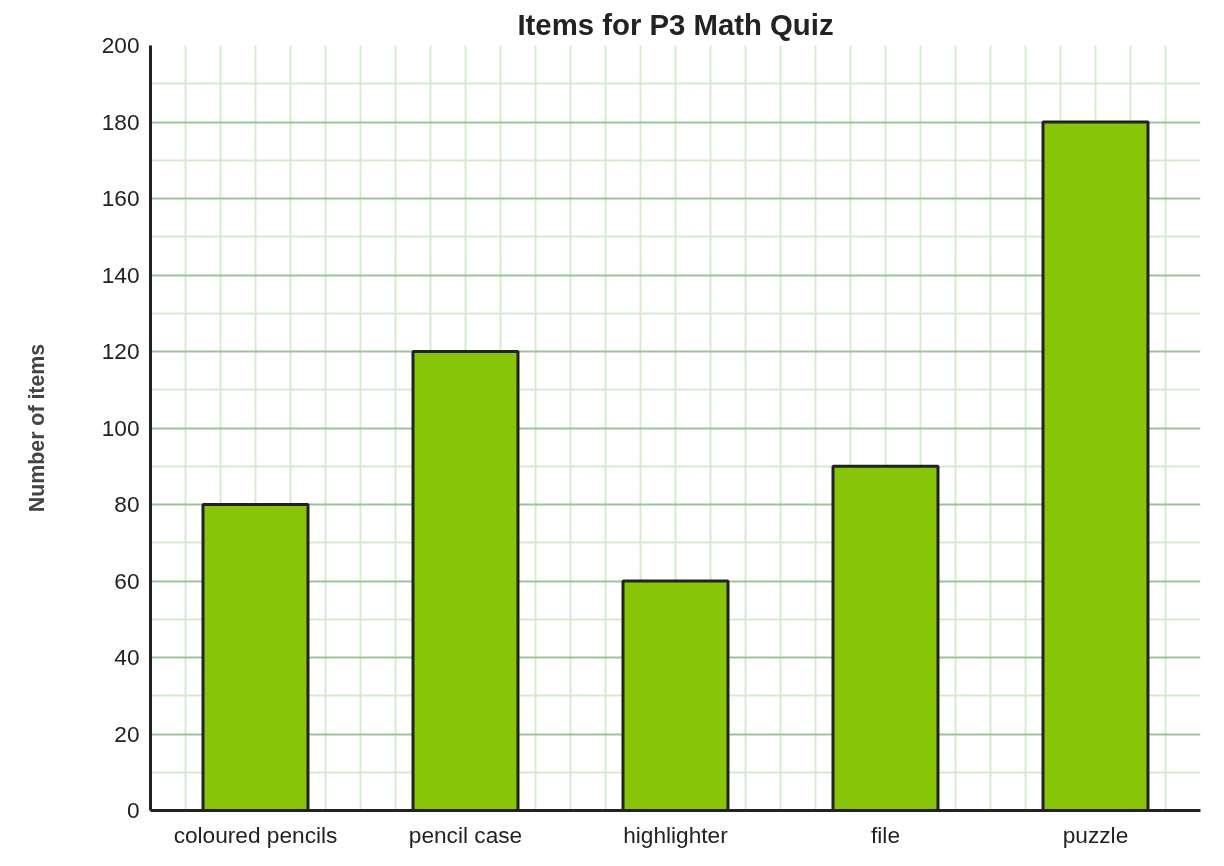 The image size is (1224, 866). Describe the element at coordinates (120, 427) in the screenshot. I see `y-tick-label: 100` at that location.